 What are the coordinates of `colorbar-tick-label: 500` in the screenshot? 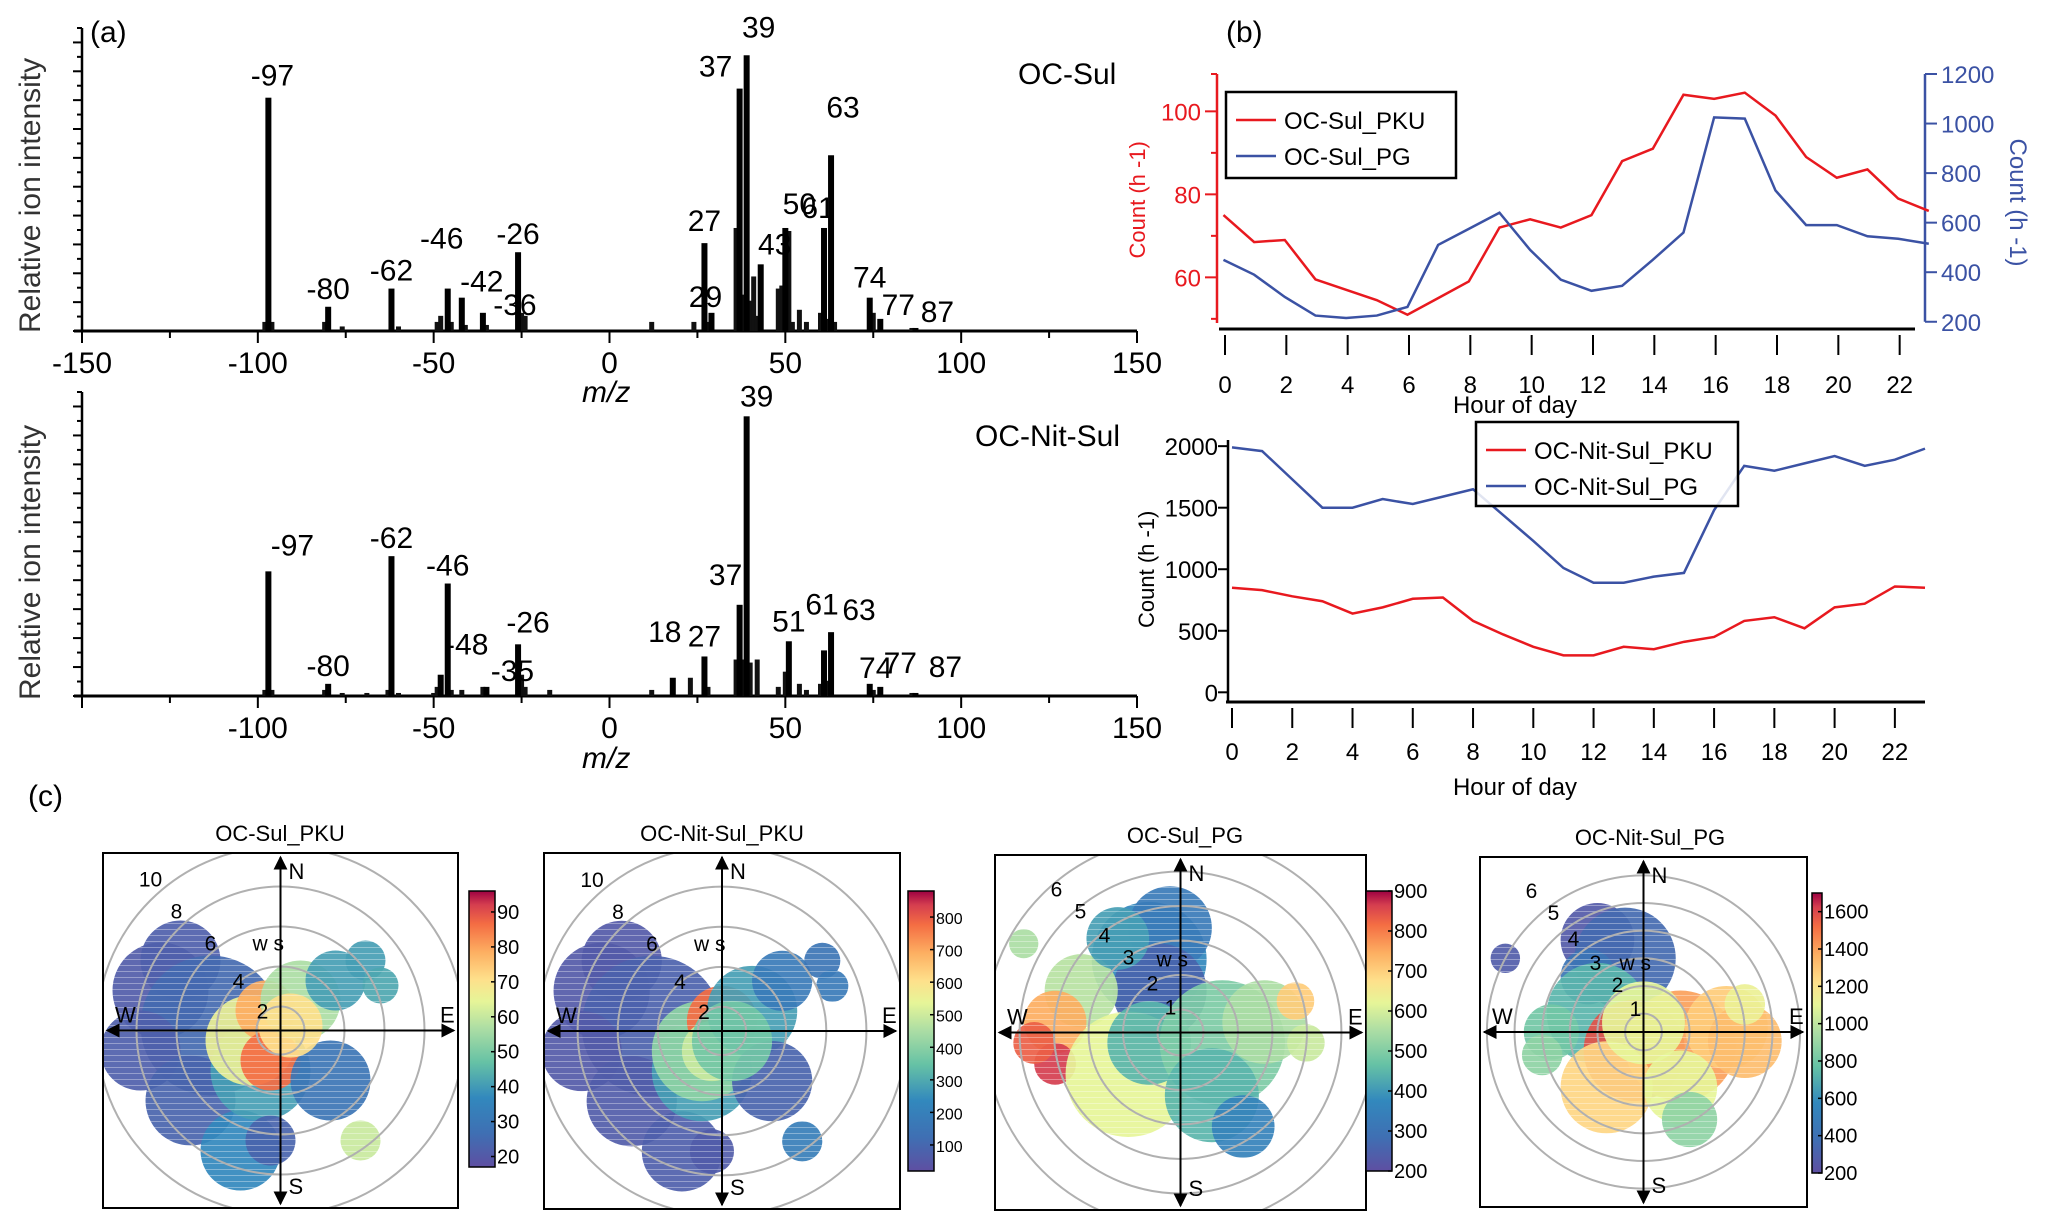 It's located at (1410, 1052).